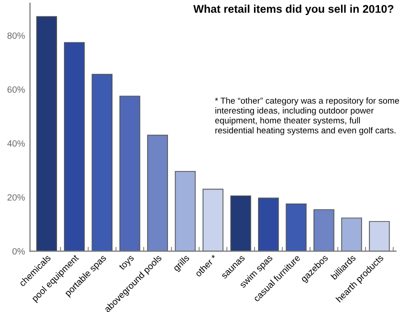 This screenshot has width=400, height=312. Describe the element at coordinates (16, 89) in the screenshot. I see `y-tick-label: 60%` at that location.